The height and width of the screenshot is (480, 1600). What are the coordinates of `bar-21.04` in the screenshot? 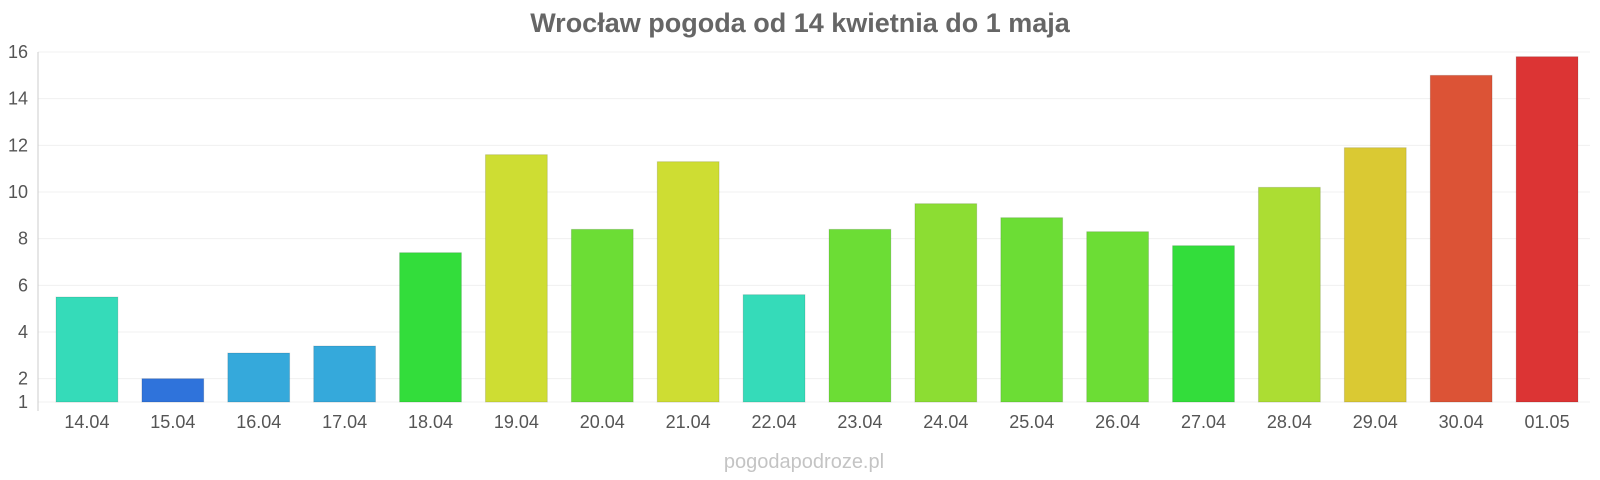 It's located at (688, 282).